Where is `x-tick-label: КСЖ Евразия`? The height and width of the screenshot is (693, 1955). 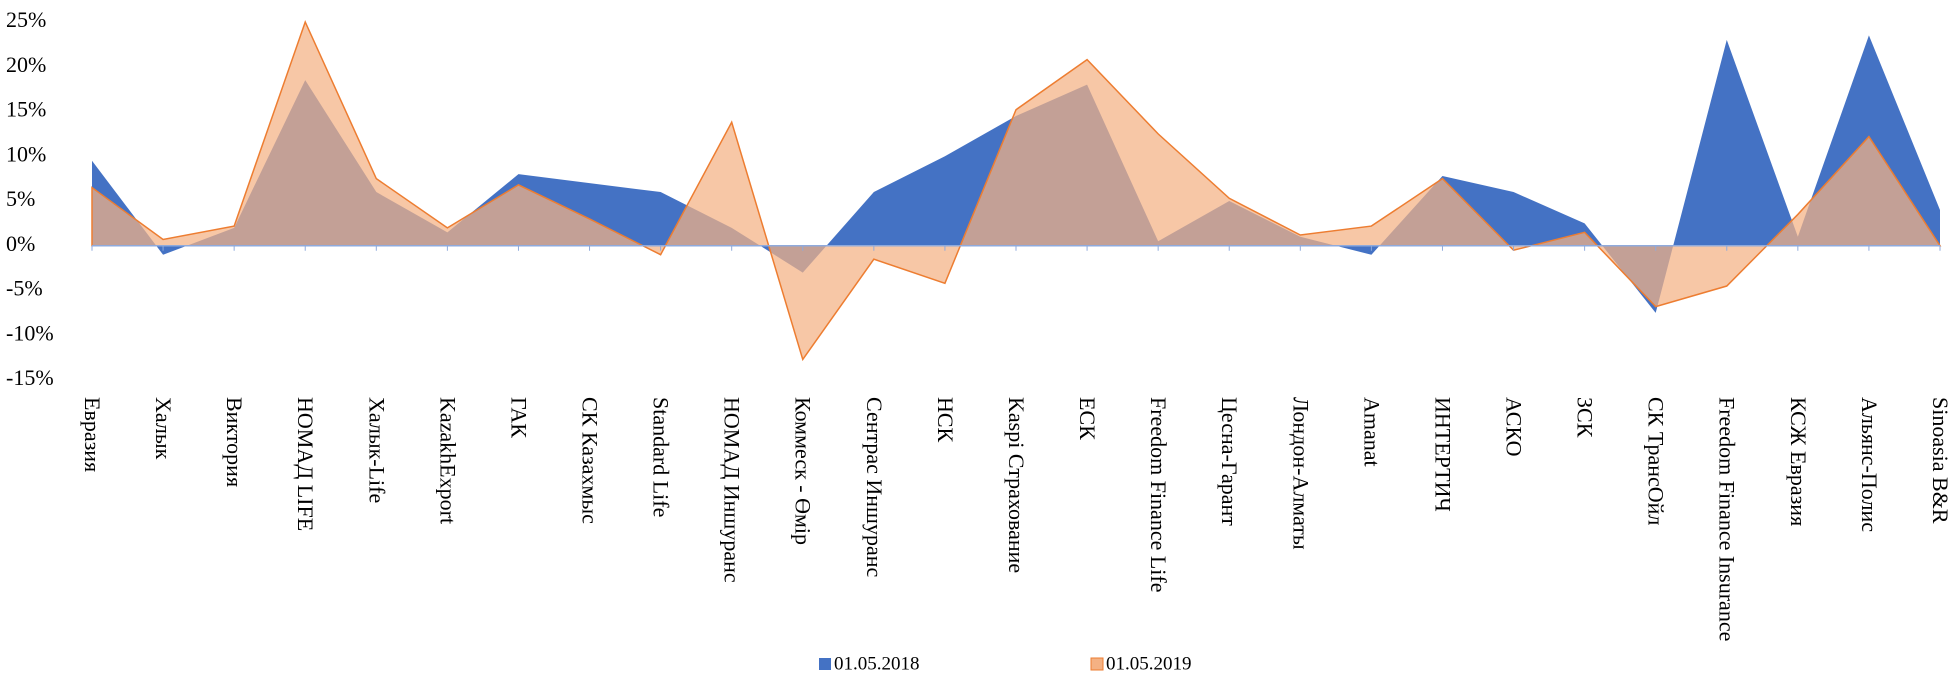 x-tick-label: КСЖ Евразия is located at coordinates (1798, 461).